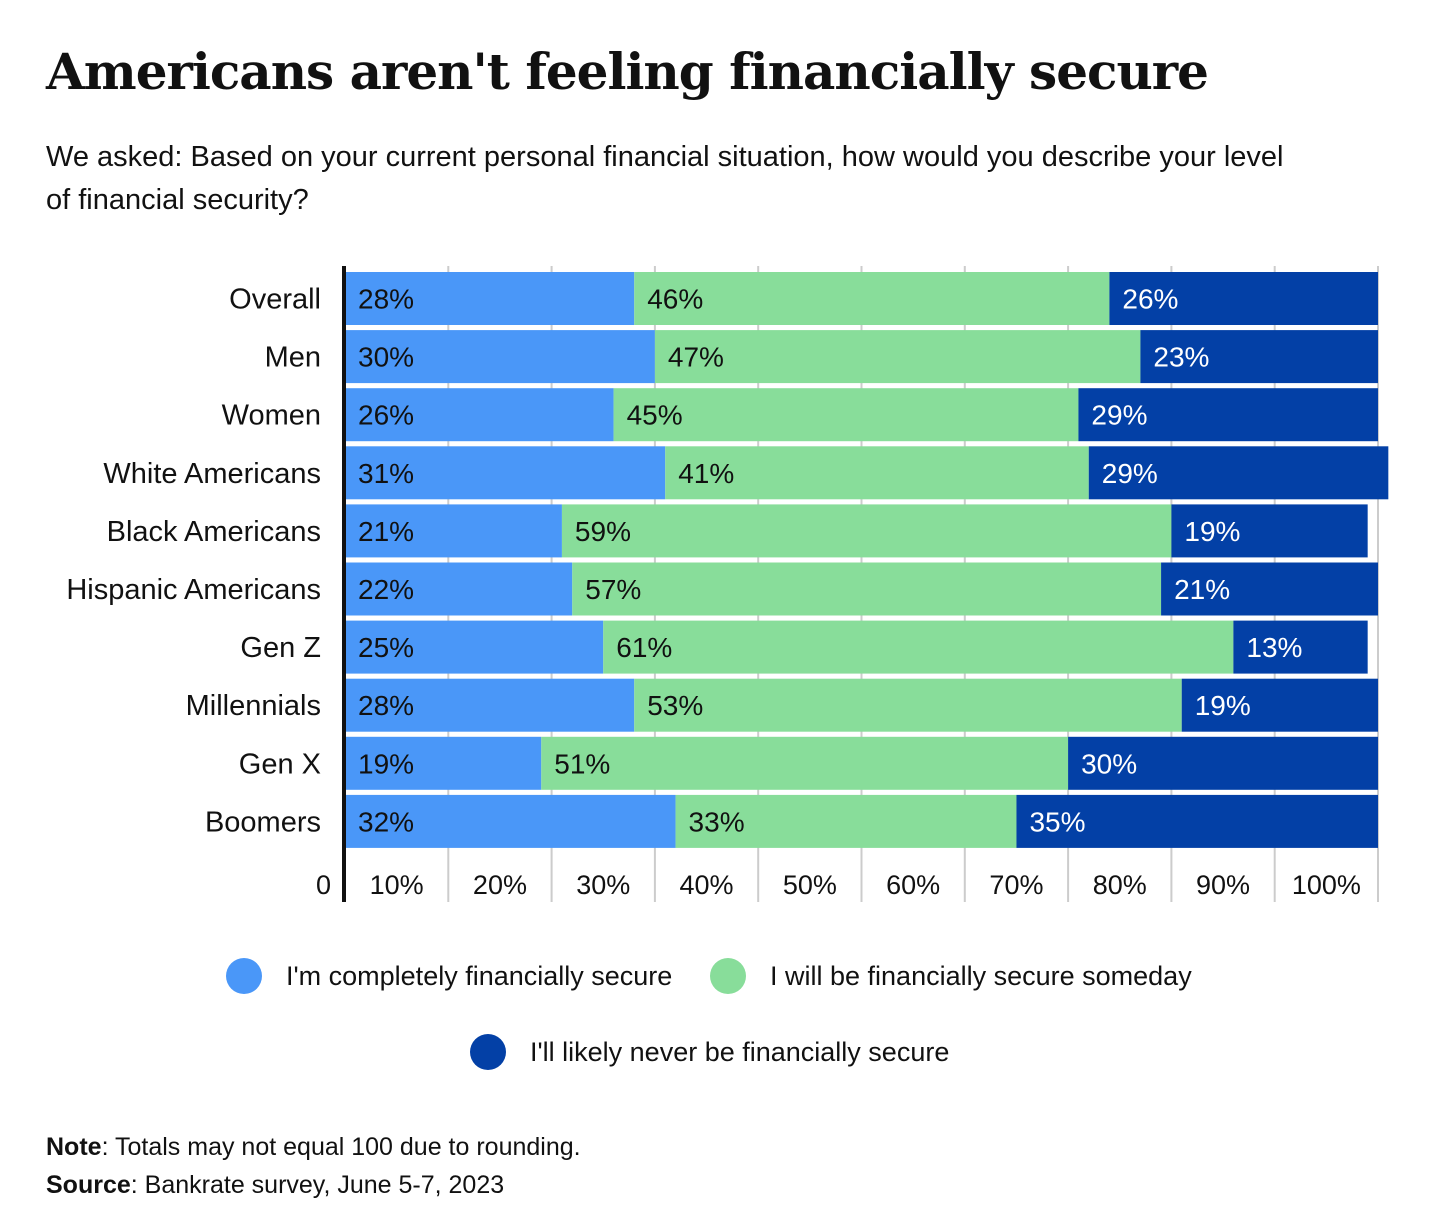 The image size is (1456, 1212). Describe the element at coordinates (459, 589) in the screenshot. I see `bar-hispanic-americans-completely-secure` at that location.